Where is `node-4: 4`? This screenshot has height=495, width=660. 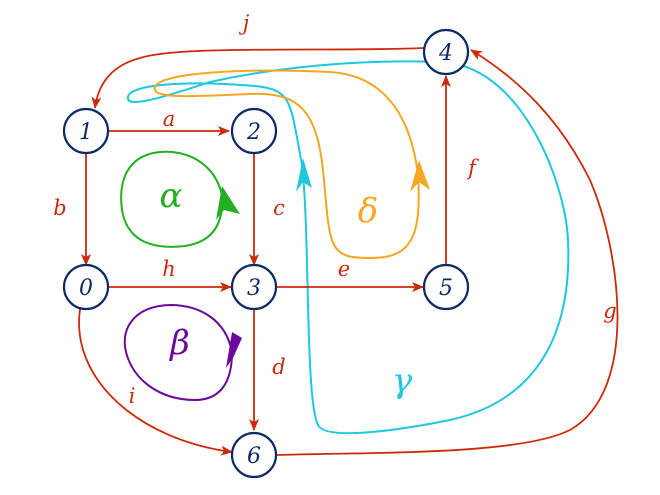
node-4: 4 is located at coordinates (446, 52).